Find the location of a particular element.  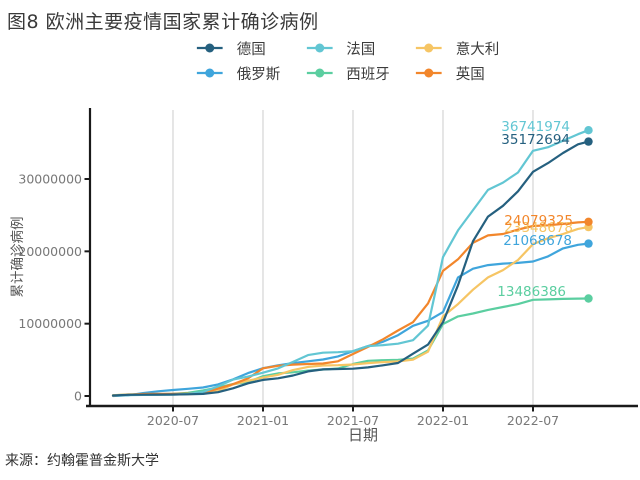

legend-item-germany: 德国 is located at coordinates (238, 48).